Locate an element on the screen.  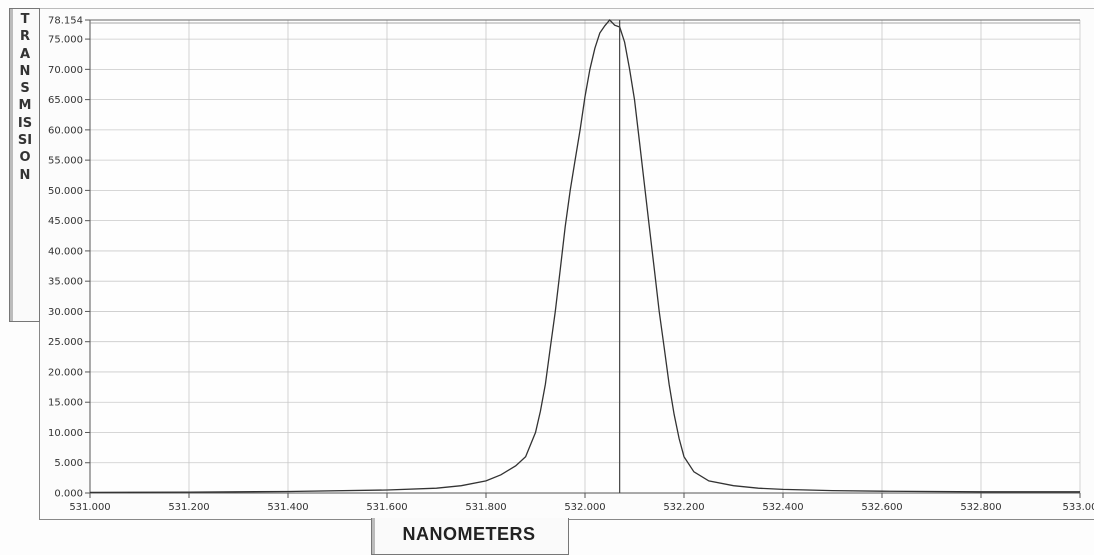
y-tick-label: 45.000 is located at coordinates (65, 221).